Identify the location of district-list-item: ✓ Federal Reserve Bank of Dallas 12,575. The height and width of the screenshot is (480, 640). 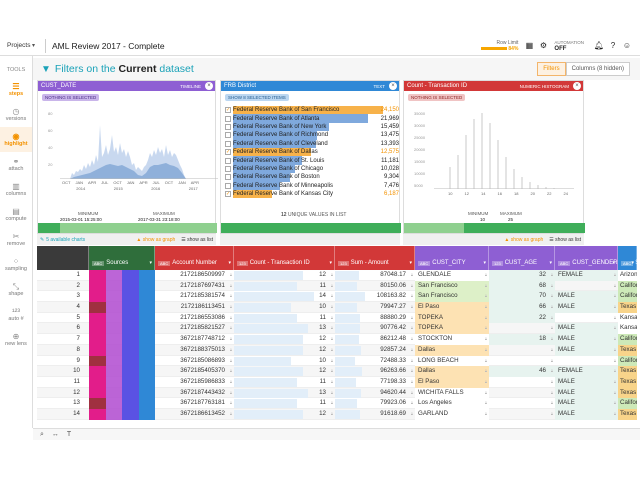
(312, 152).